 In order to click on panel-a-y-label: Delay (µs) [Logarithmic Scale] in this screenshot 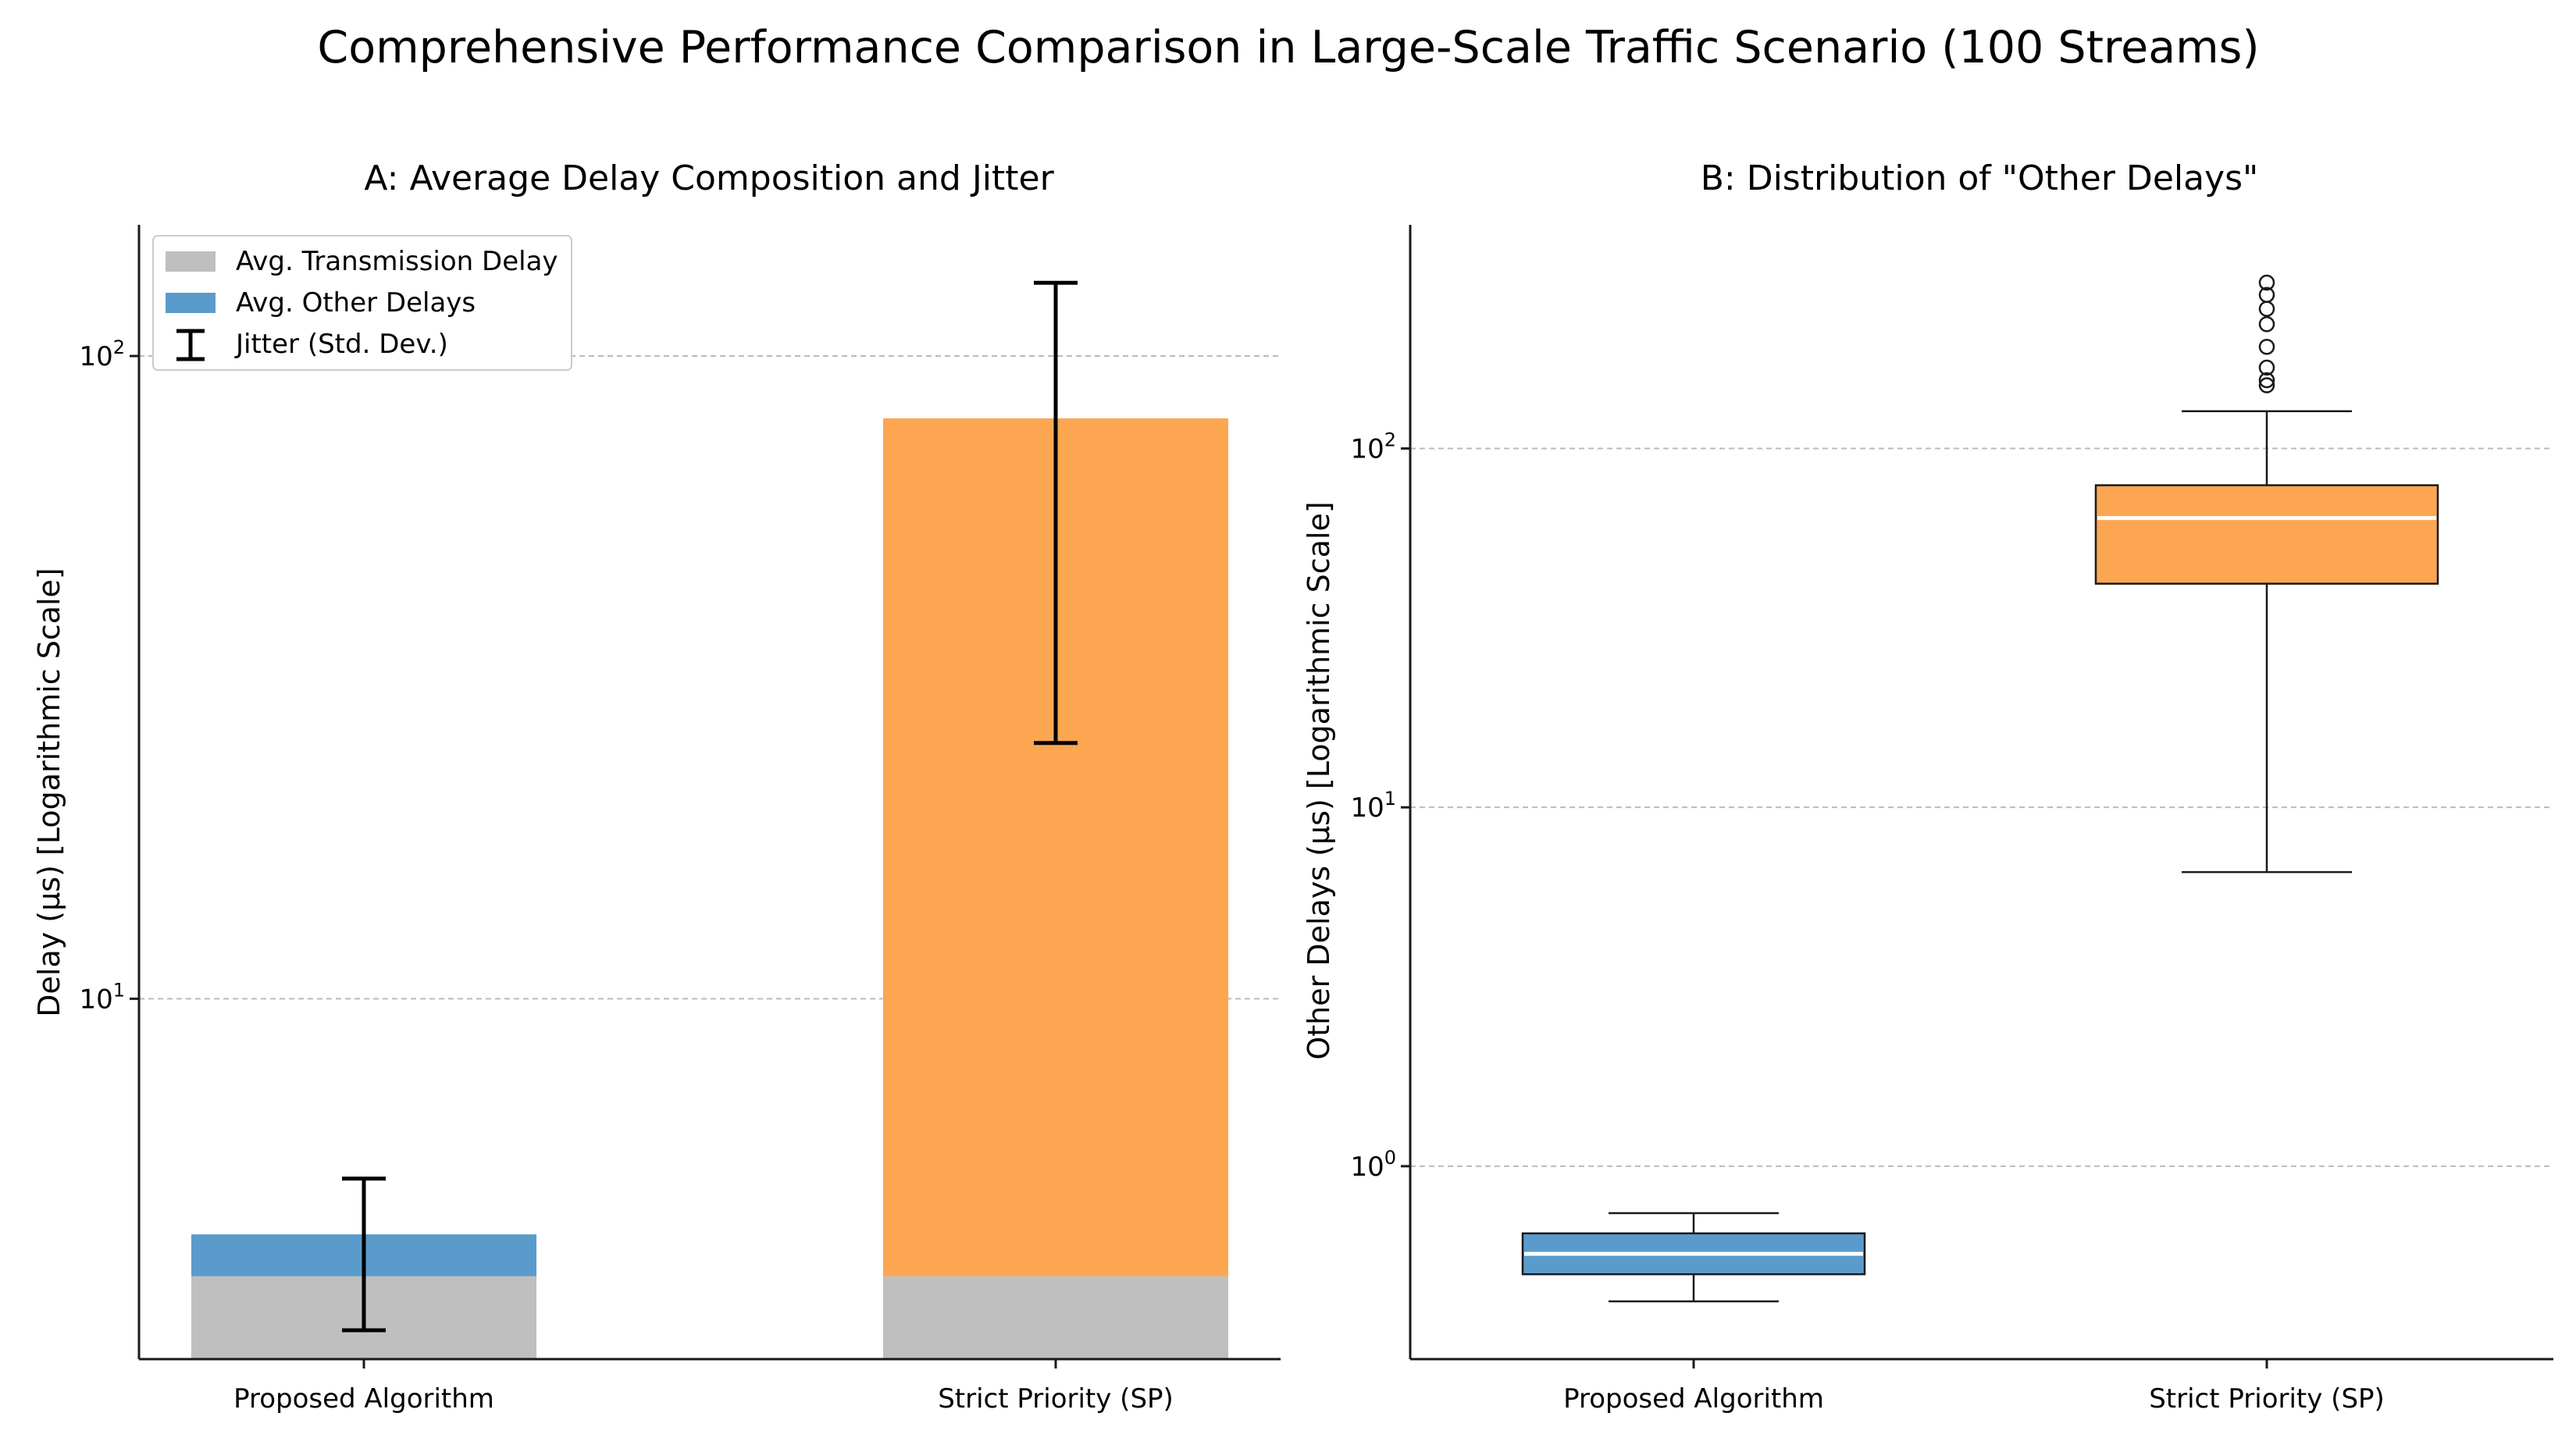, I will do `click(49, 793)`.